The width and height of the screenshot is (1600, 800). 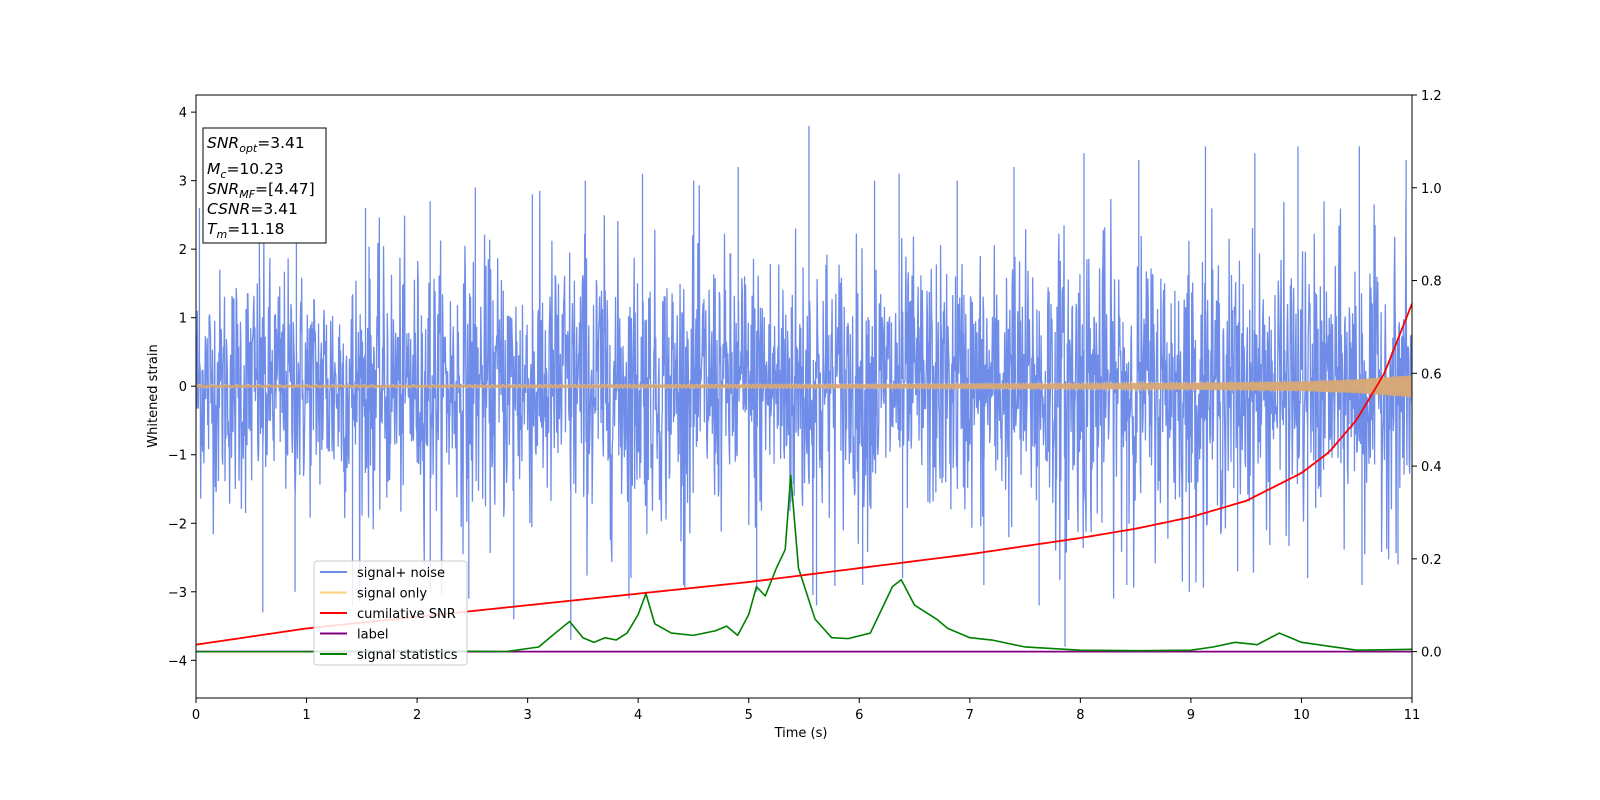 I want to click on y-tick-label: 3, so click(x=183, y=182).